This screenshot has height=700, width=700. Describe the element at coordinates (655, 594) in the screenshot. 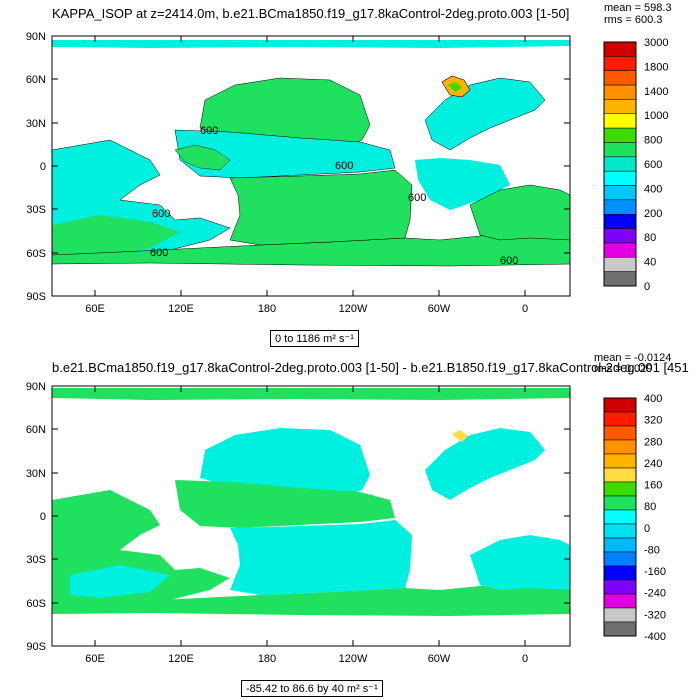

I see `p2-colorbar-label: -240` at that location.